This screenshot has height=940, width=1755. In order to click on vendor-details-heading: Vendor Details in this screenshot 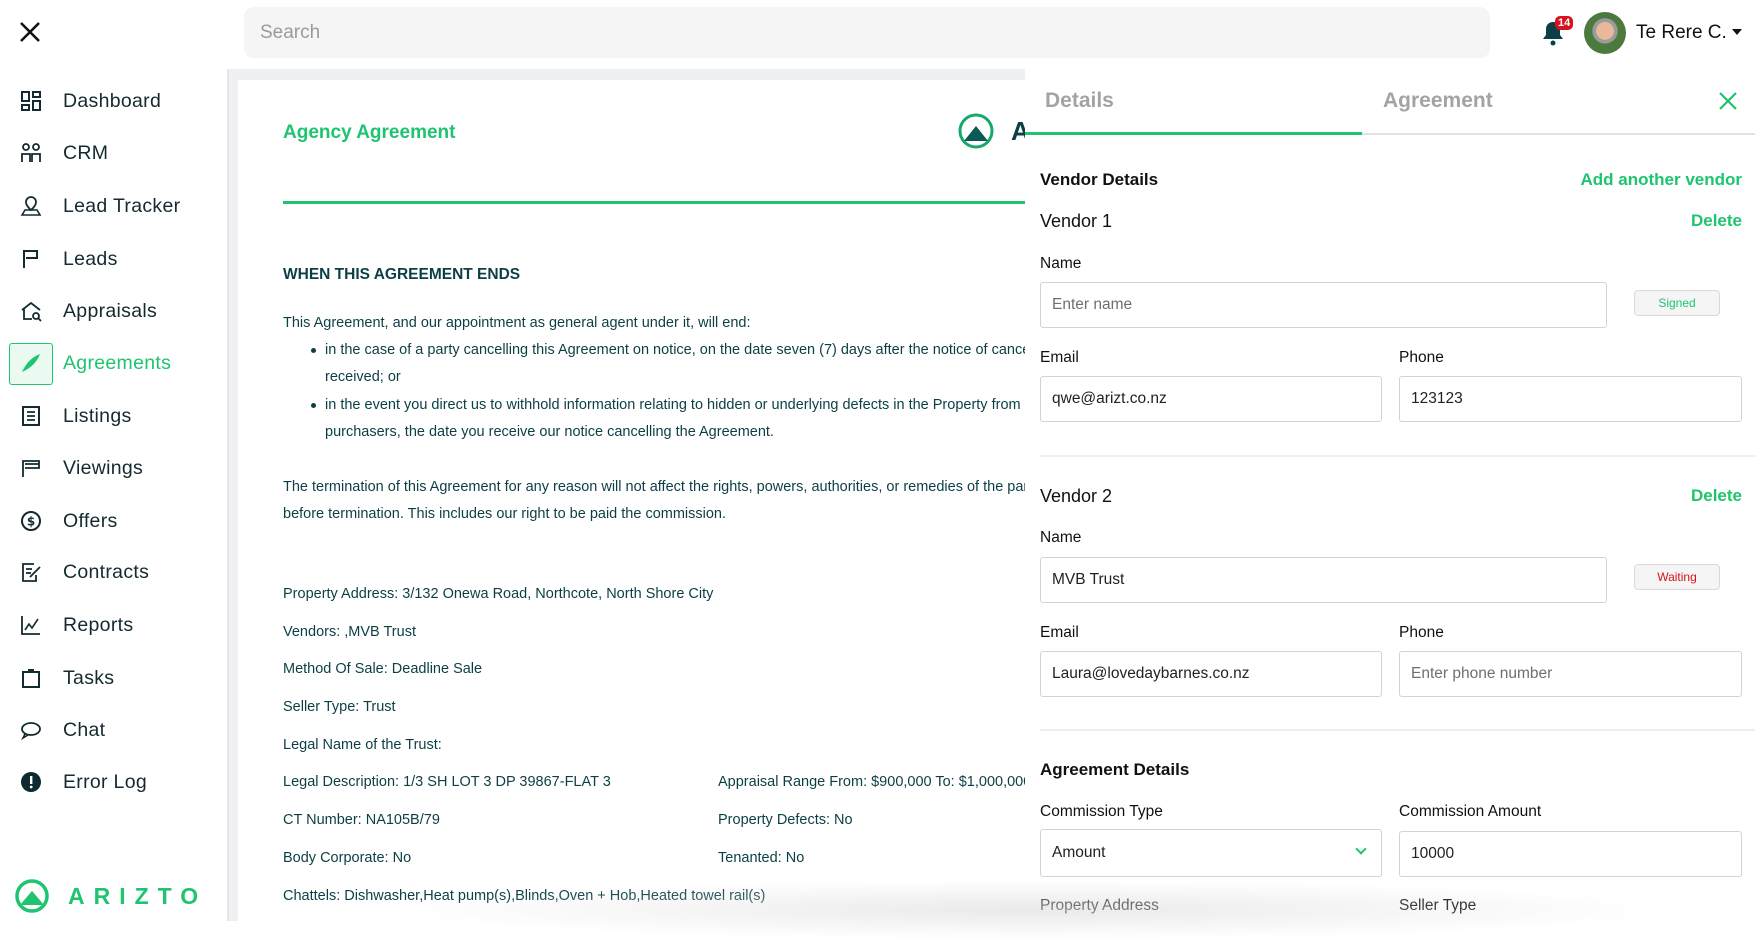, I will do `click(1099, 179)`.